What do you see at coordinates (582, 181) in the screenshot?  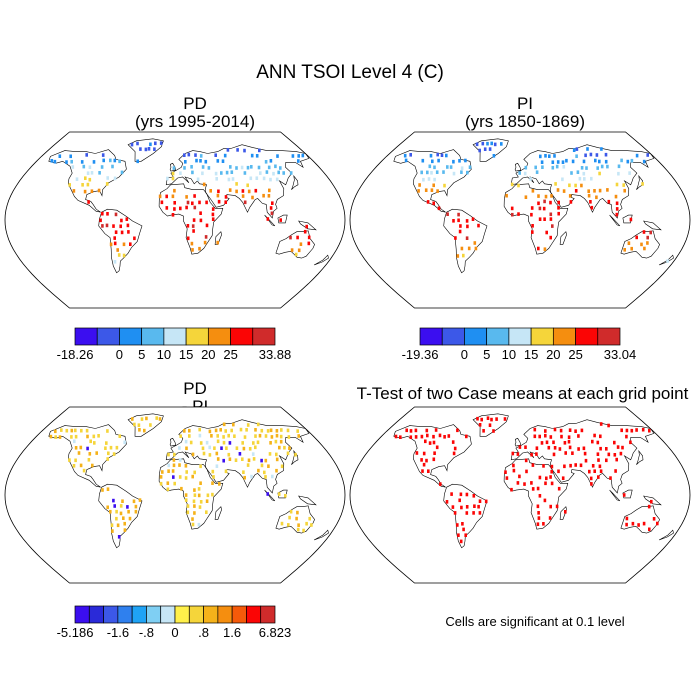 I see `eurasia-coastline` at bounding box center [582, 181].